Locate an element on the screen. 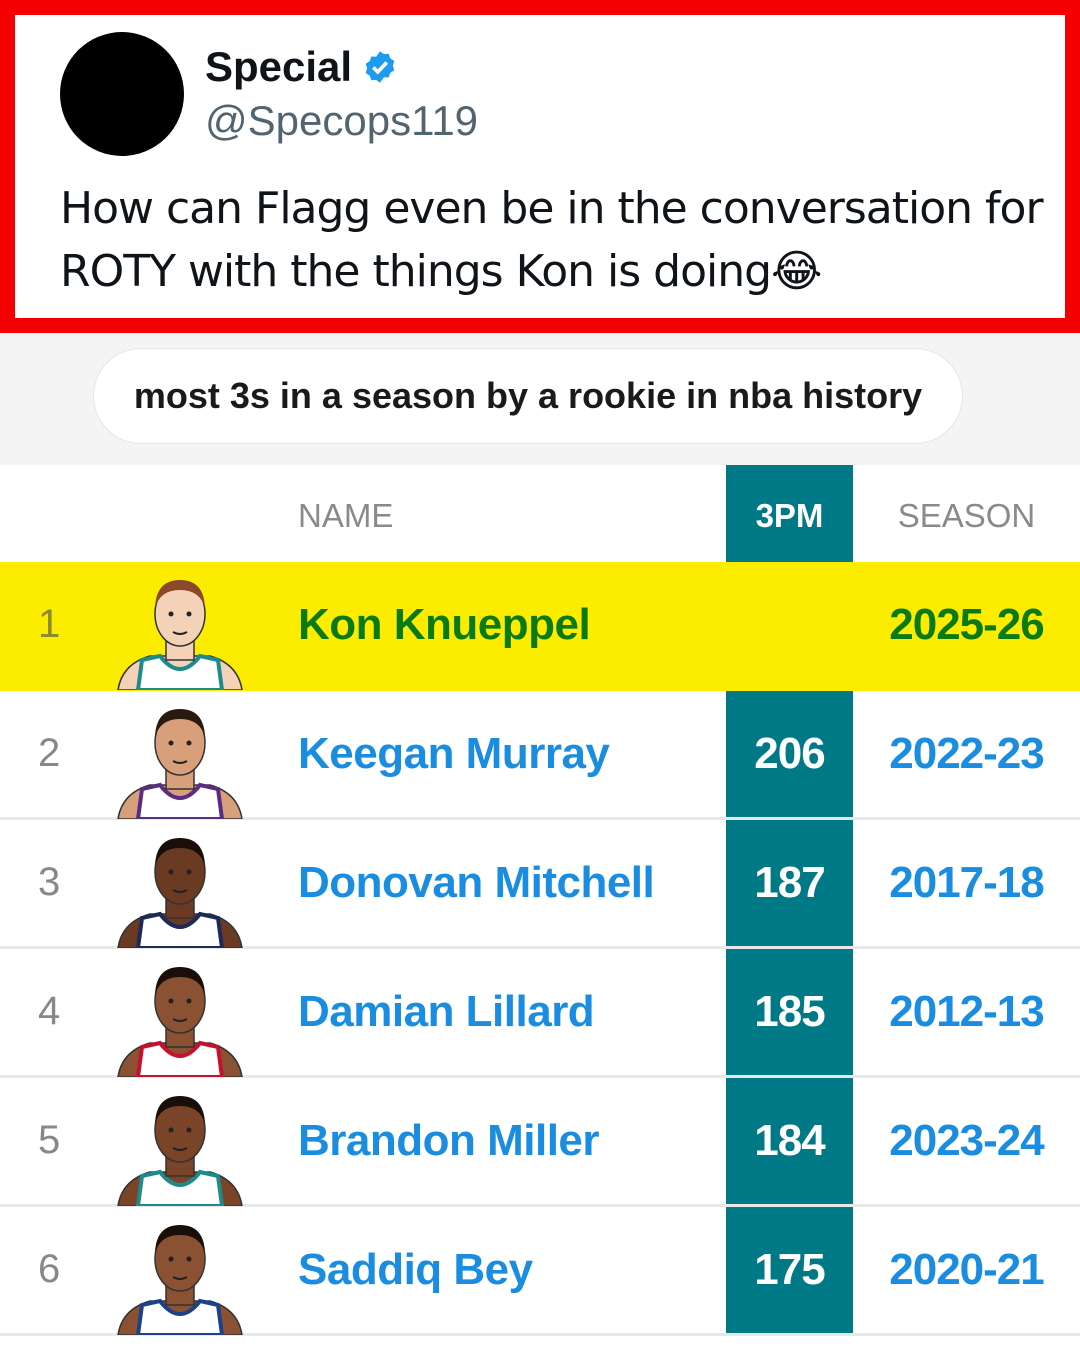 This screenshot has width=1080, height=1350. season-link: 2023-24 is located at coordinates (966, 1140).